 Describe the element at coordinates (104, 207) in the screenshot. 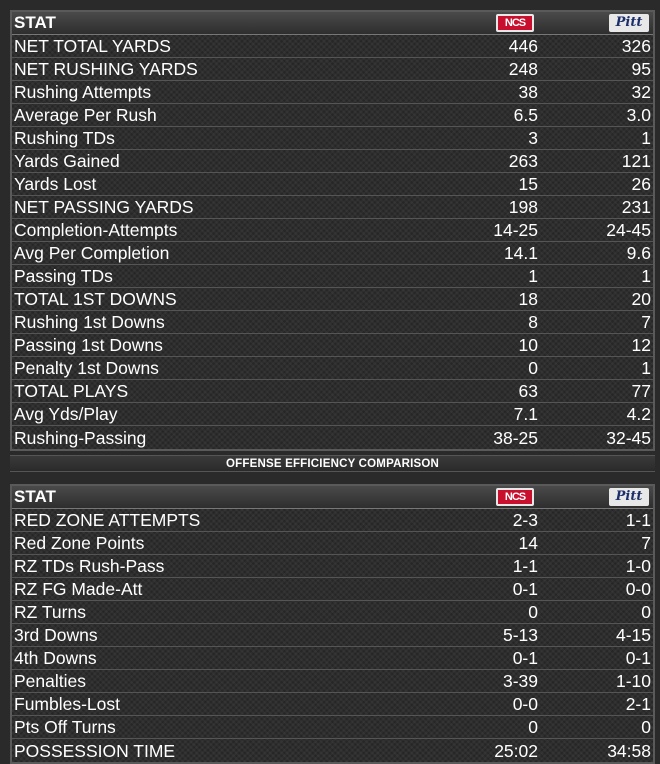

I see `stat-label: NET PASSING YARDS` at that location.